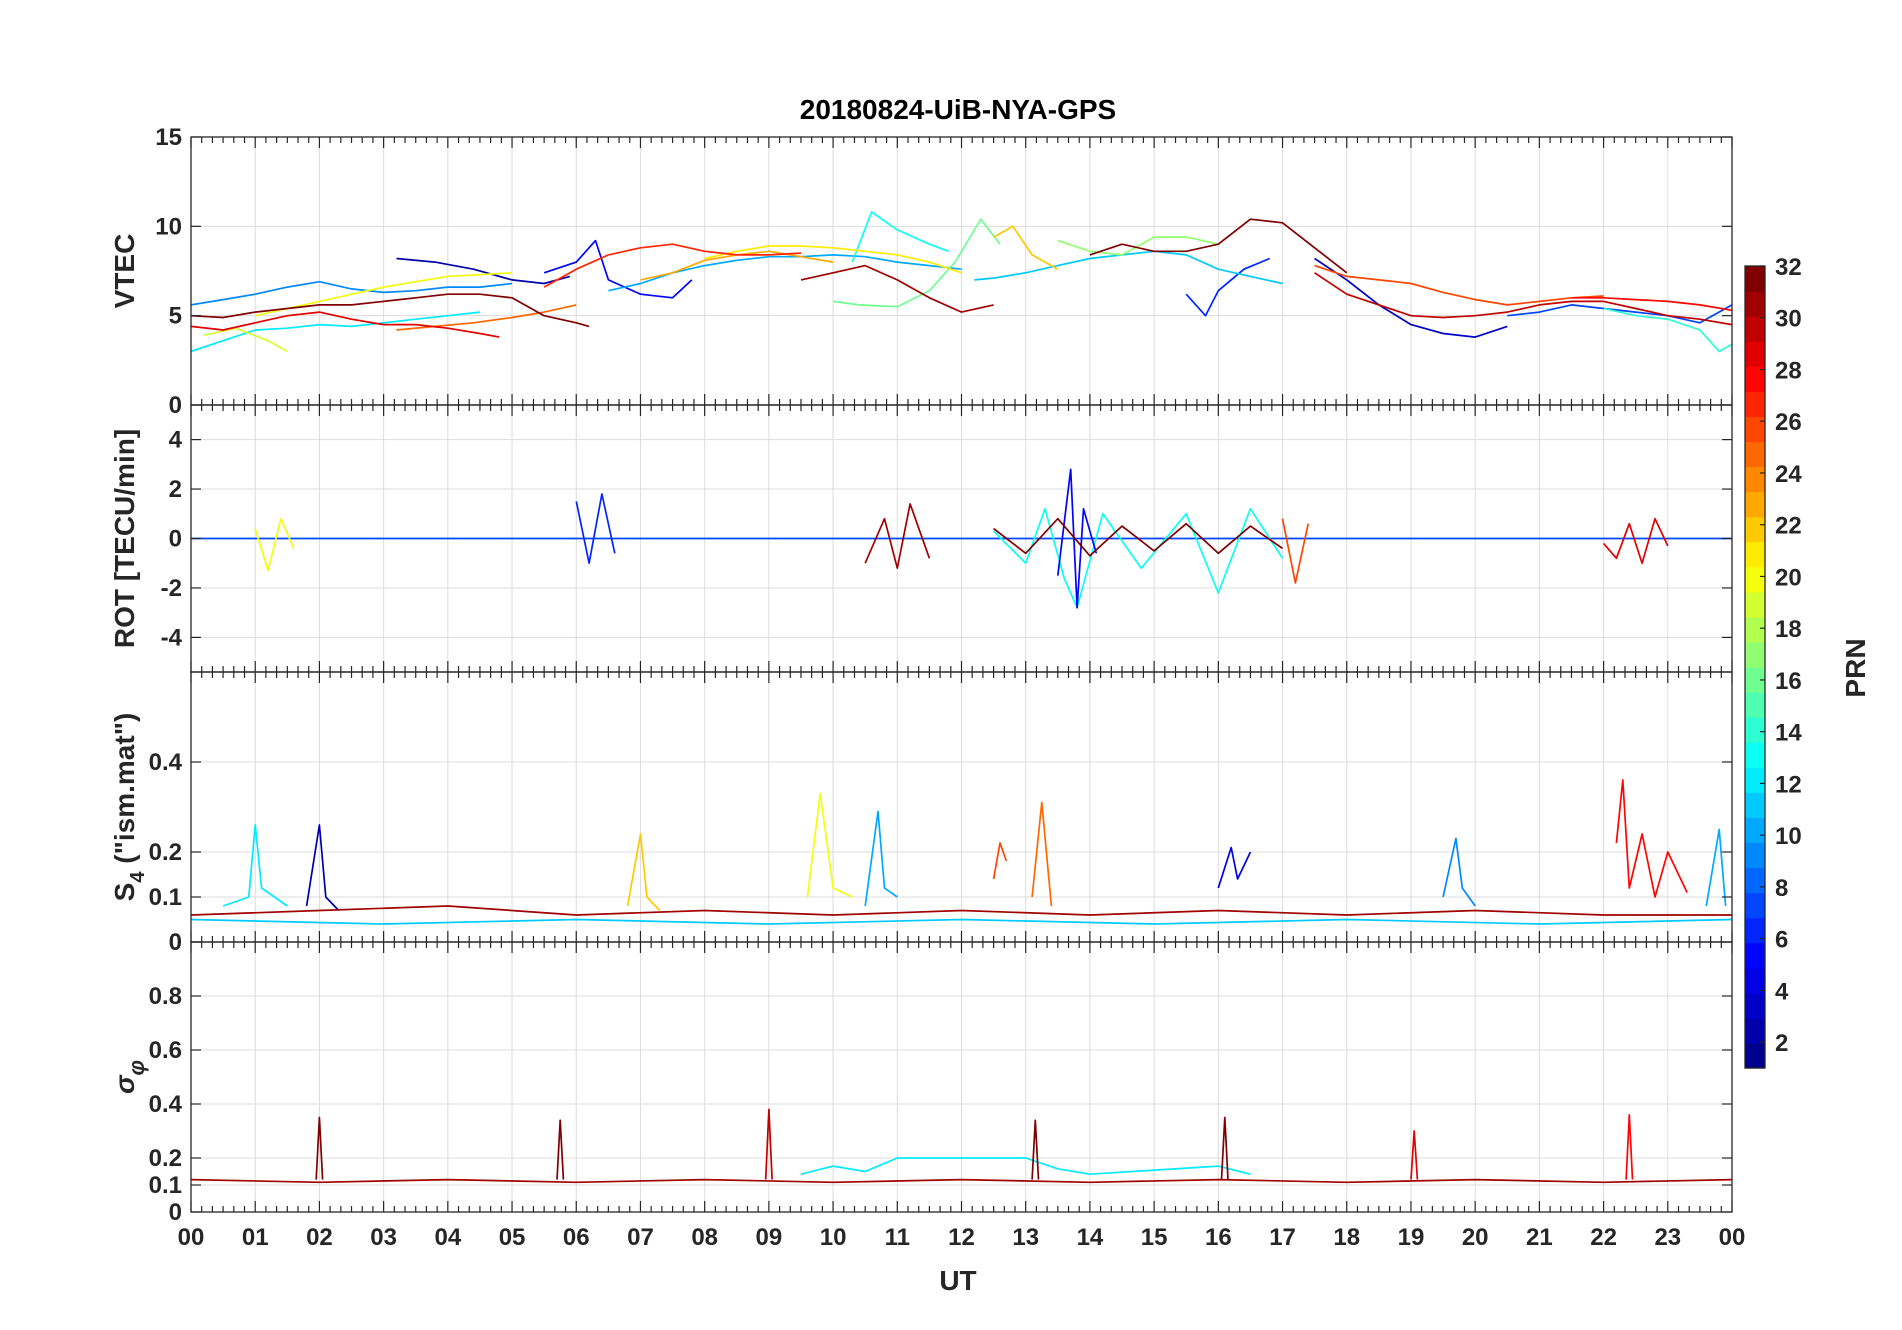  I want to click on x-tick-label: 12, so click(961, 1237).